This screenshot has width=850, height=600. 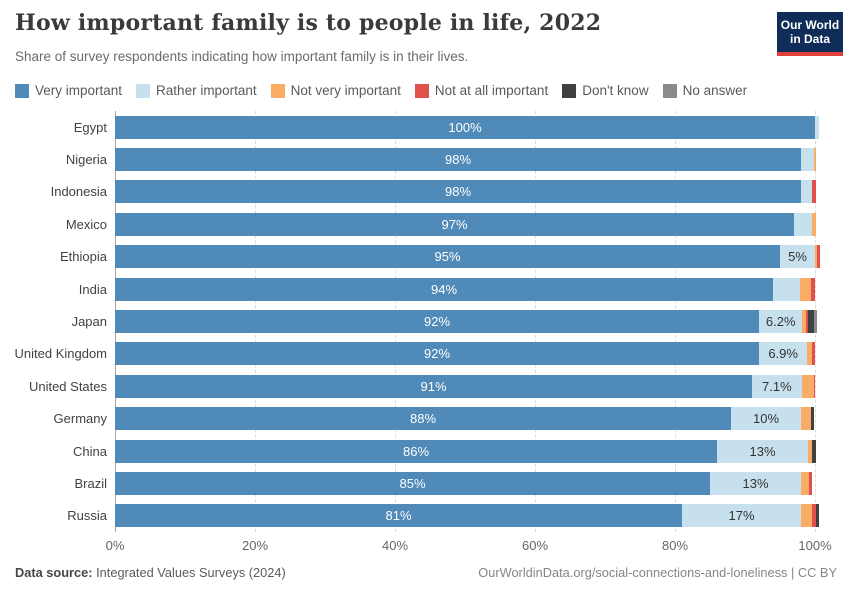 I want to click on bar-row-united-kingdom: United Kingdom 92% 6.9%, so click(x=425, y=354).